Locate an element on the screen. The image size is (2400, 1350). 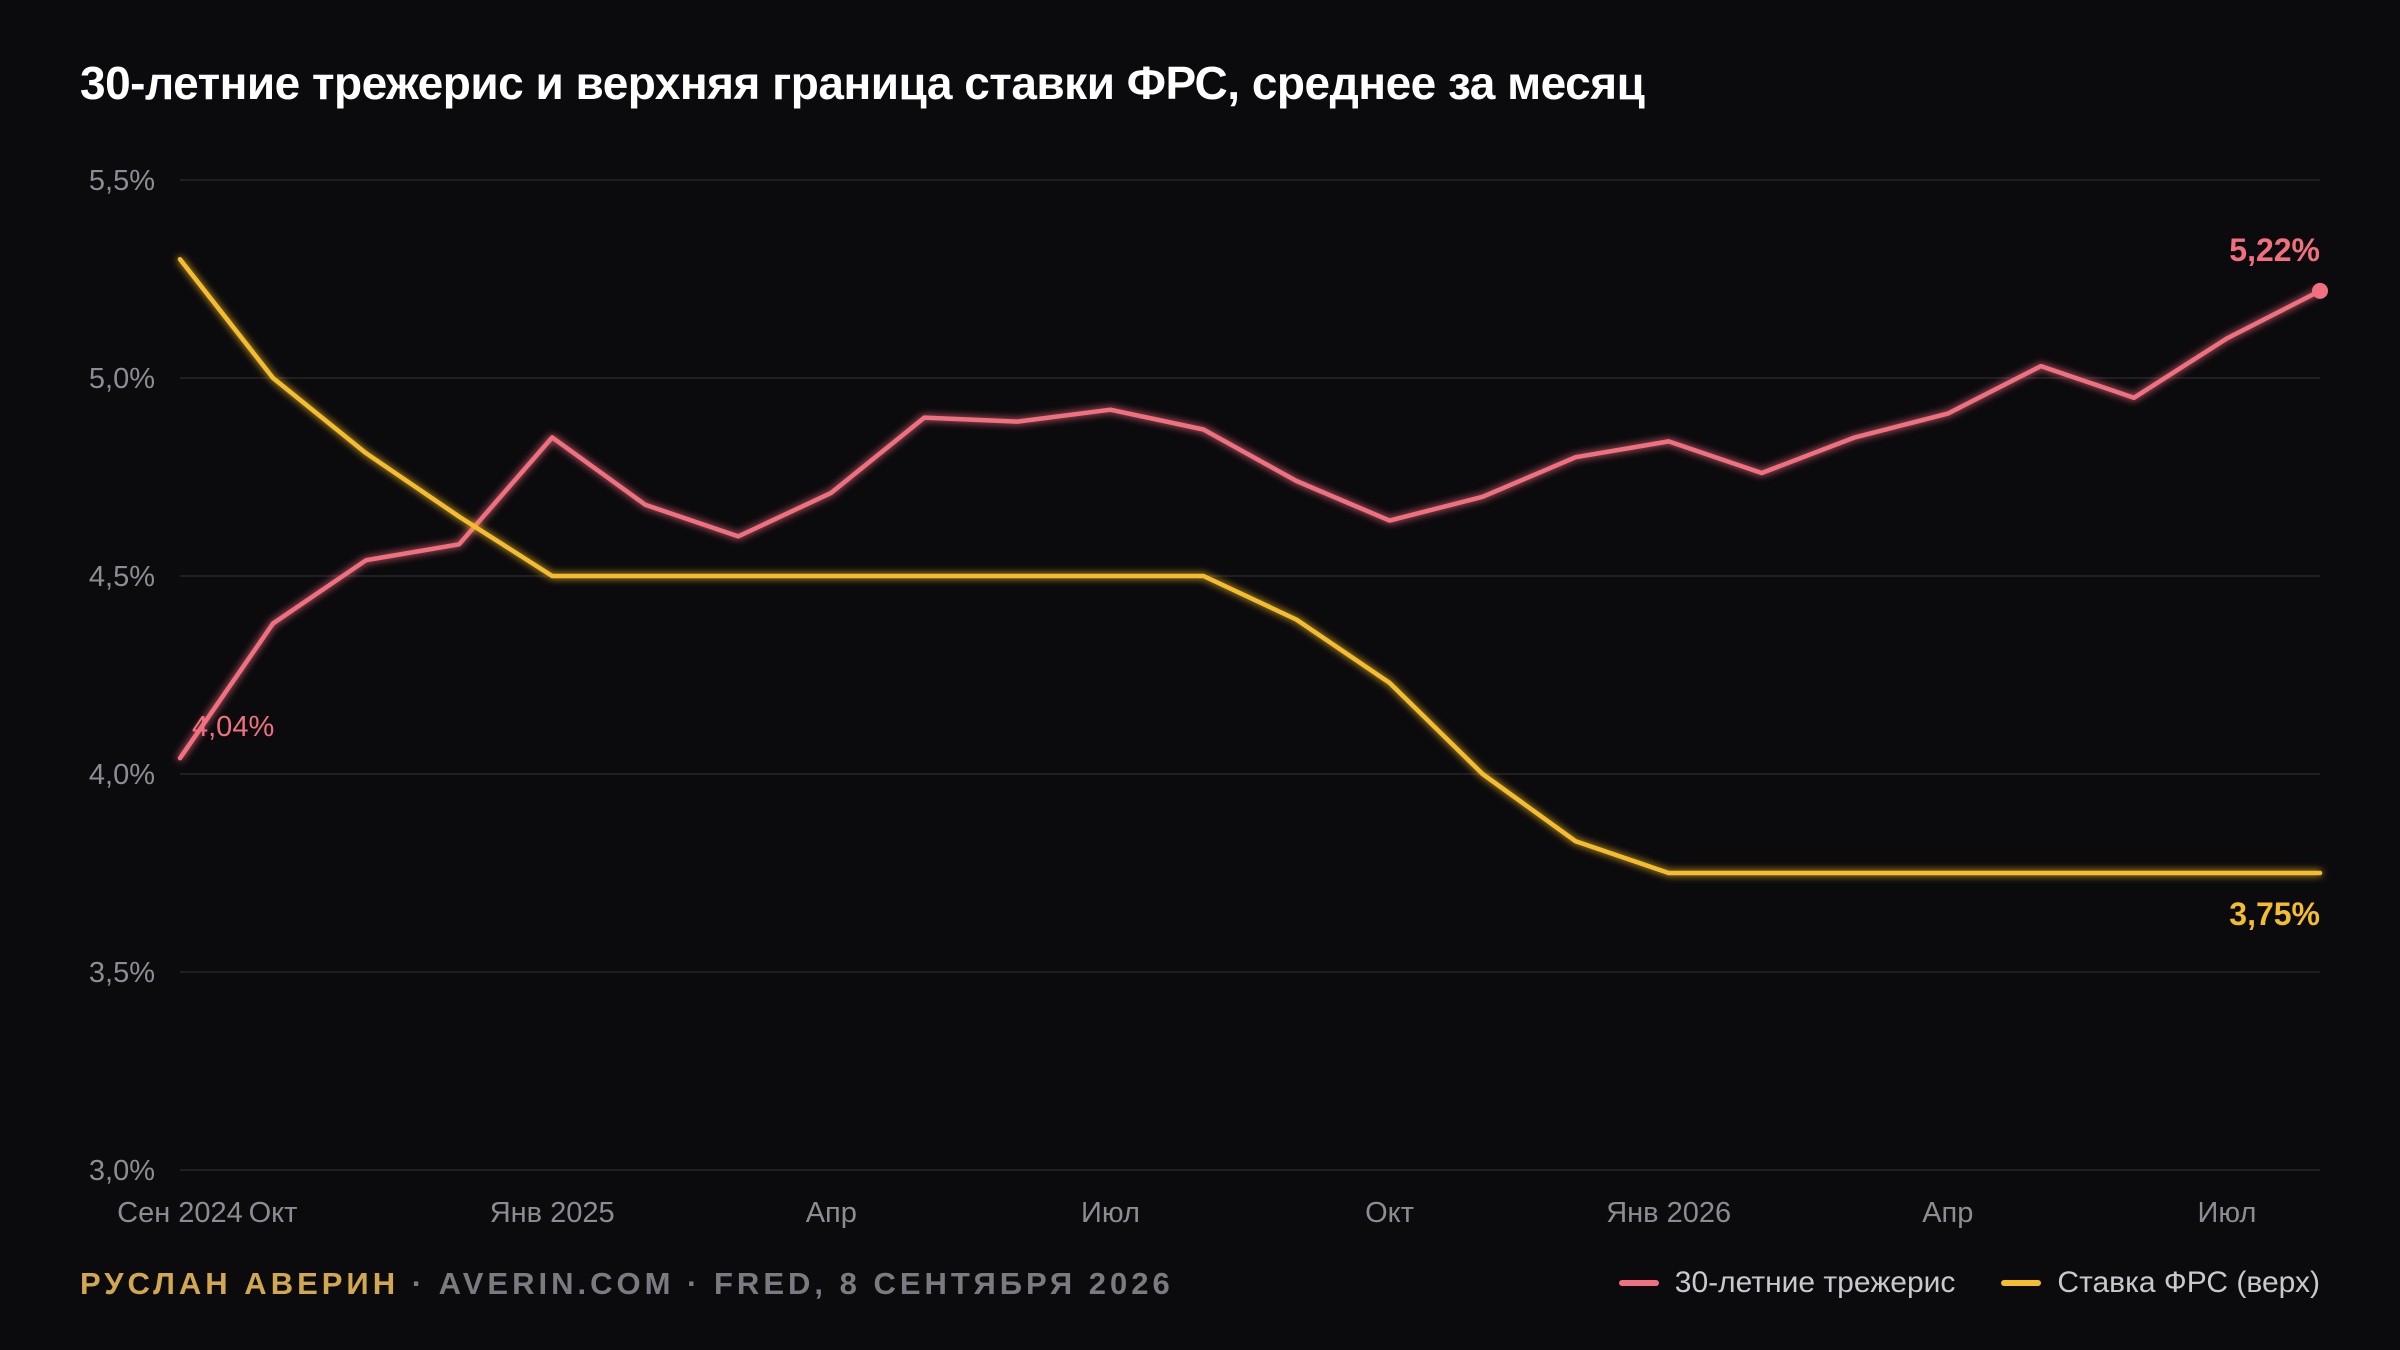
legend-item-fed: Ставка ФРС (верх) is located at coordinates (2160, 1283).